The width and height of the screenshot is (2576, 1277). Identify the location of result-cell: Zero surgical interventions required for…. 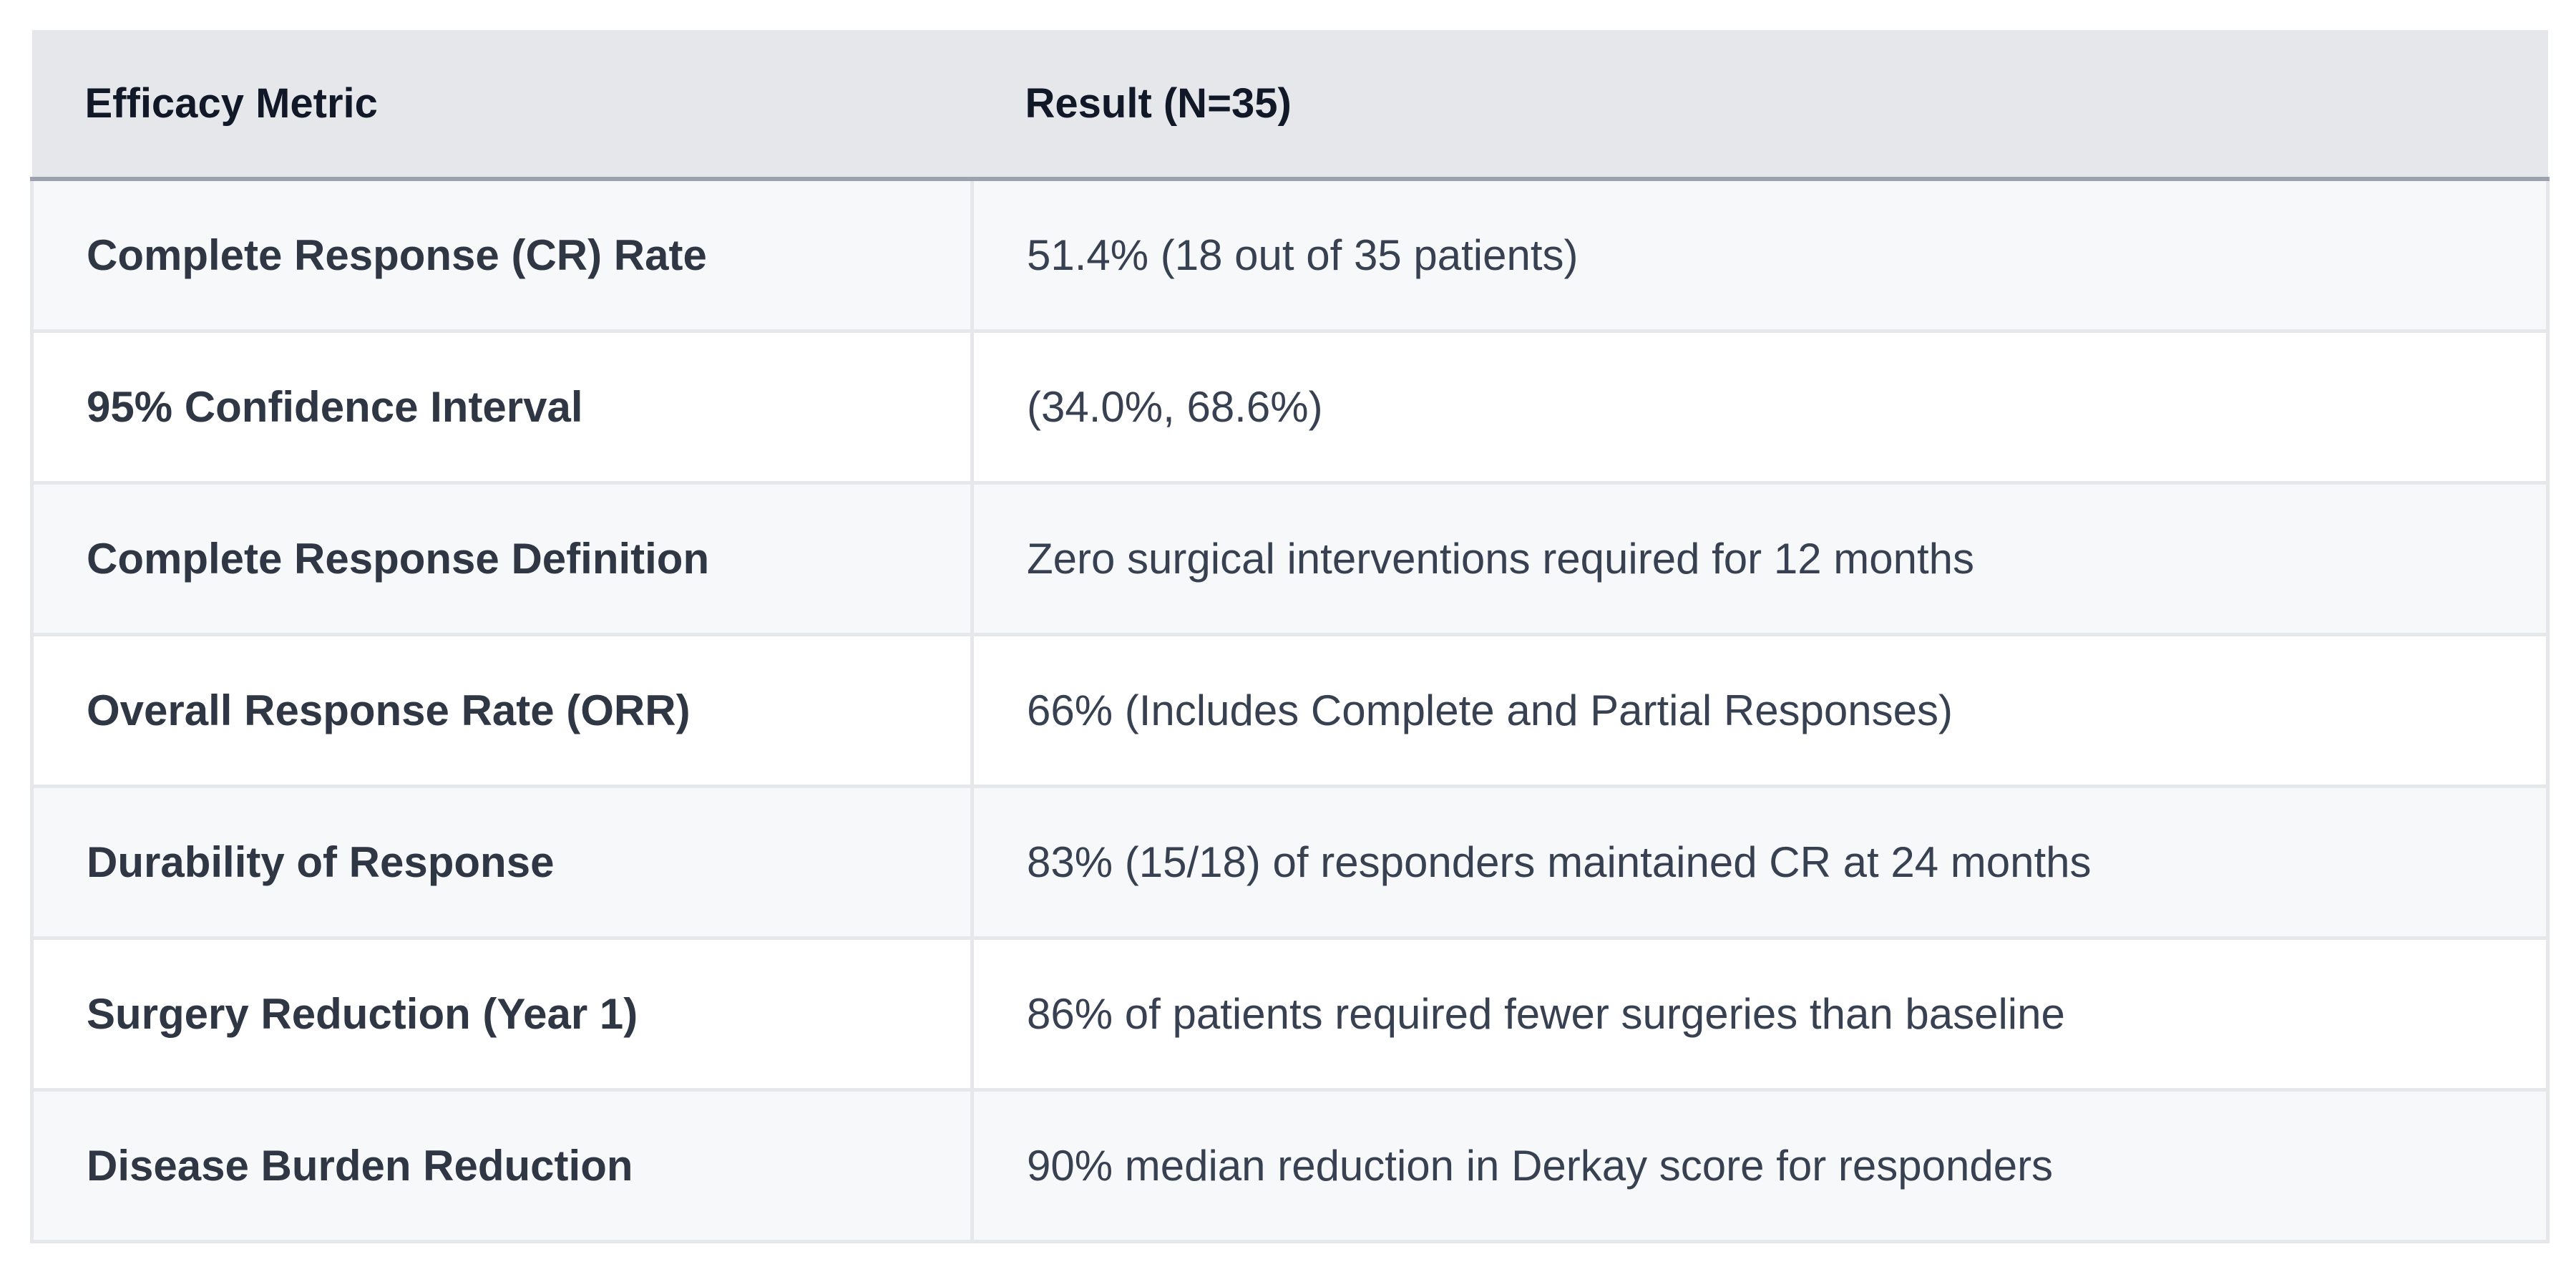
(1760, 559).